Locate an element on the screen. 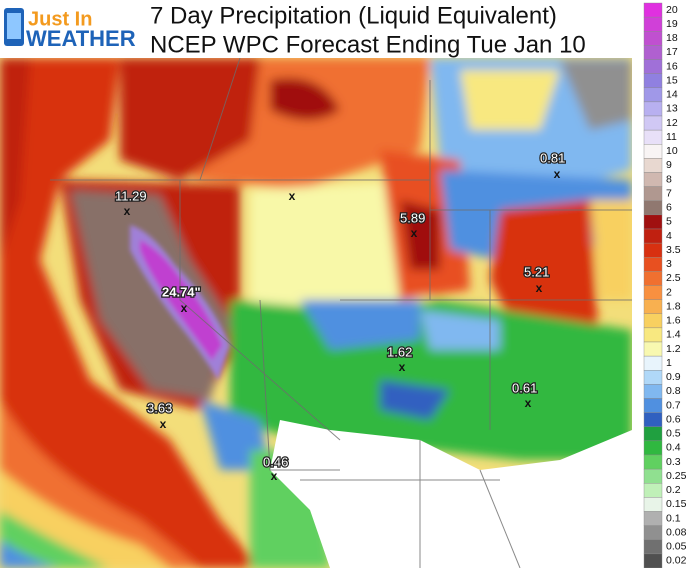 Image resolution: width=700 pixels, height=568 pixels. legend-panel is located at coordinates (666, 284).